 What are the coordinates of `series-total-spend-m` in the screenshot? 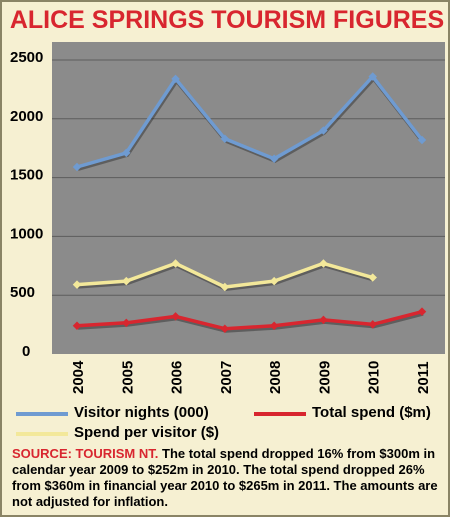 It's located at (249, 320).